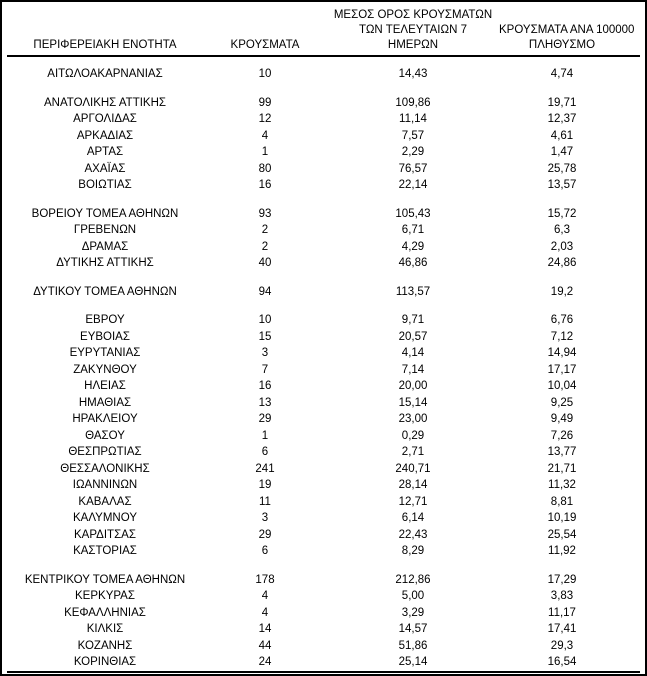 The image size is (647, 676). I want to click on cell-avg7: 7,57, so click(413, 135).